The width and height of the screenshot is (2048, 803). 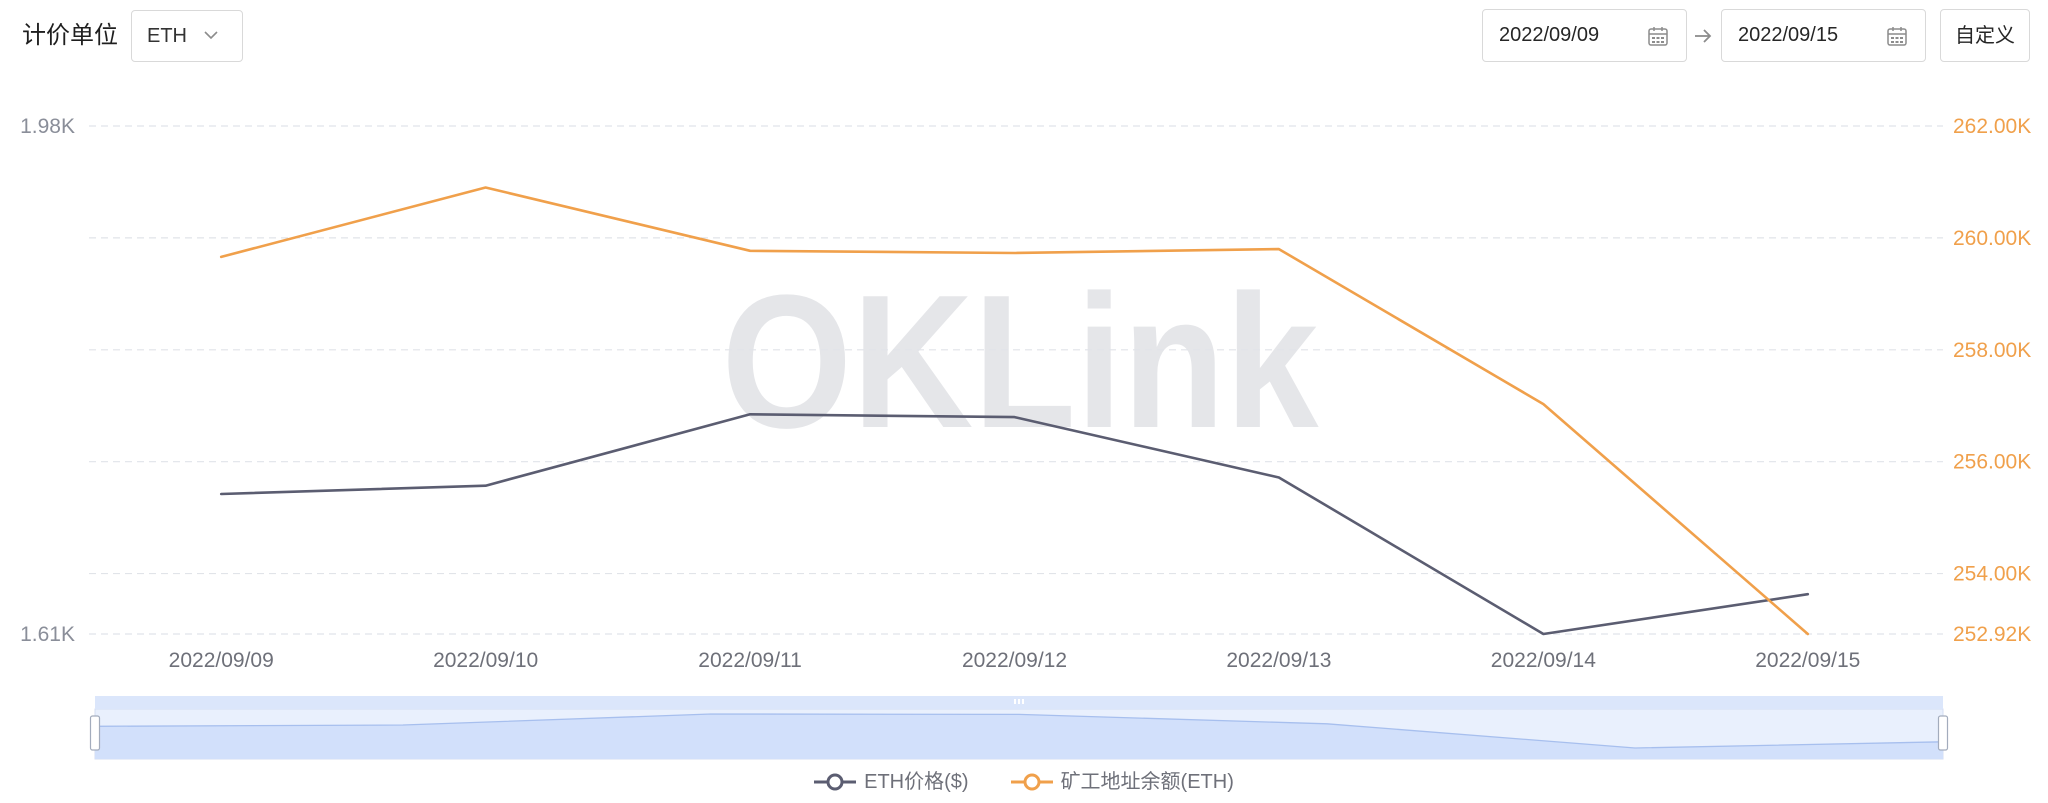 What do you see at coordinates (47, 126) in the screenshot?
I see `left-axis-tick-label: 1.98K` at bounding box center [47, 126].